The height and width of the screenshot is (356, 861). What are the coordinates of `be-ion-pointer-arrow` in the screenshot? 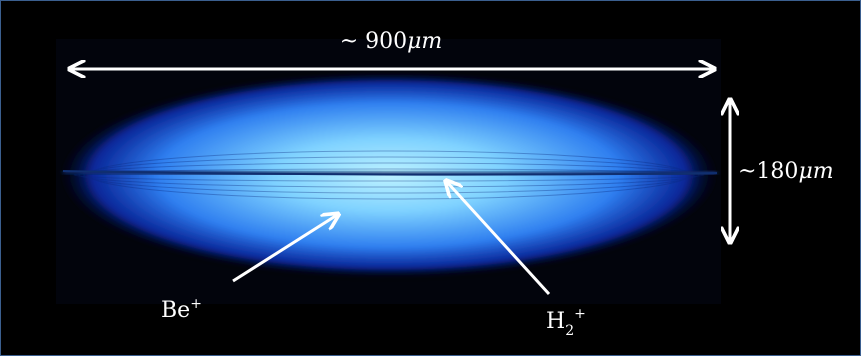 It's located at (284, 249).